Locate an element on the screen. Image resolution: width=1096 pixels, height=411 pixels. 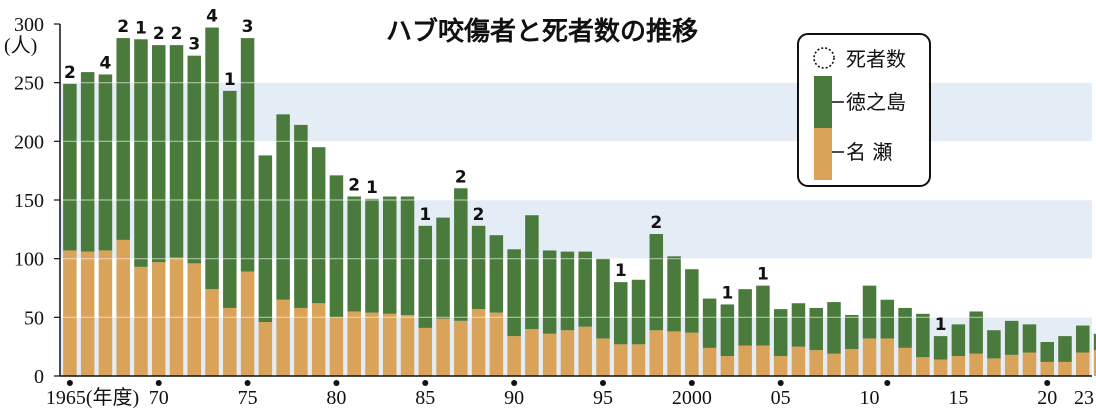
legend-naze-label: 名 瀬 is located at coordinates (869, 152).